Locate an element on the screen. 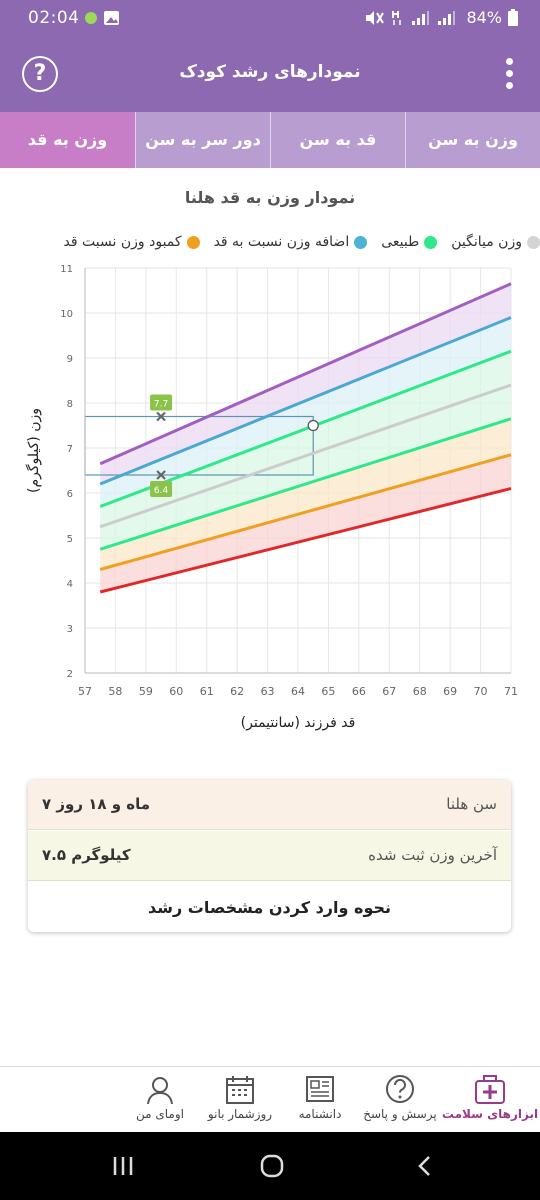 The height and width of the screenshot is (1200, 540). x-tick-label: 62 is located at coordinates (237, 691).